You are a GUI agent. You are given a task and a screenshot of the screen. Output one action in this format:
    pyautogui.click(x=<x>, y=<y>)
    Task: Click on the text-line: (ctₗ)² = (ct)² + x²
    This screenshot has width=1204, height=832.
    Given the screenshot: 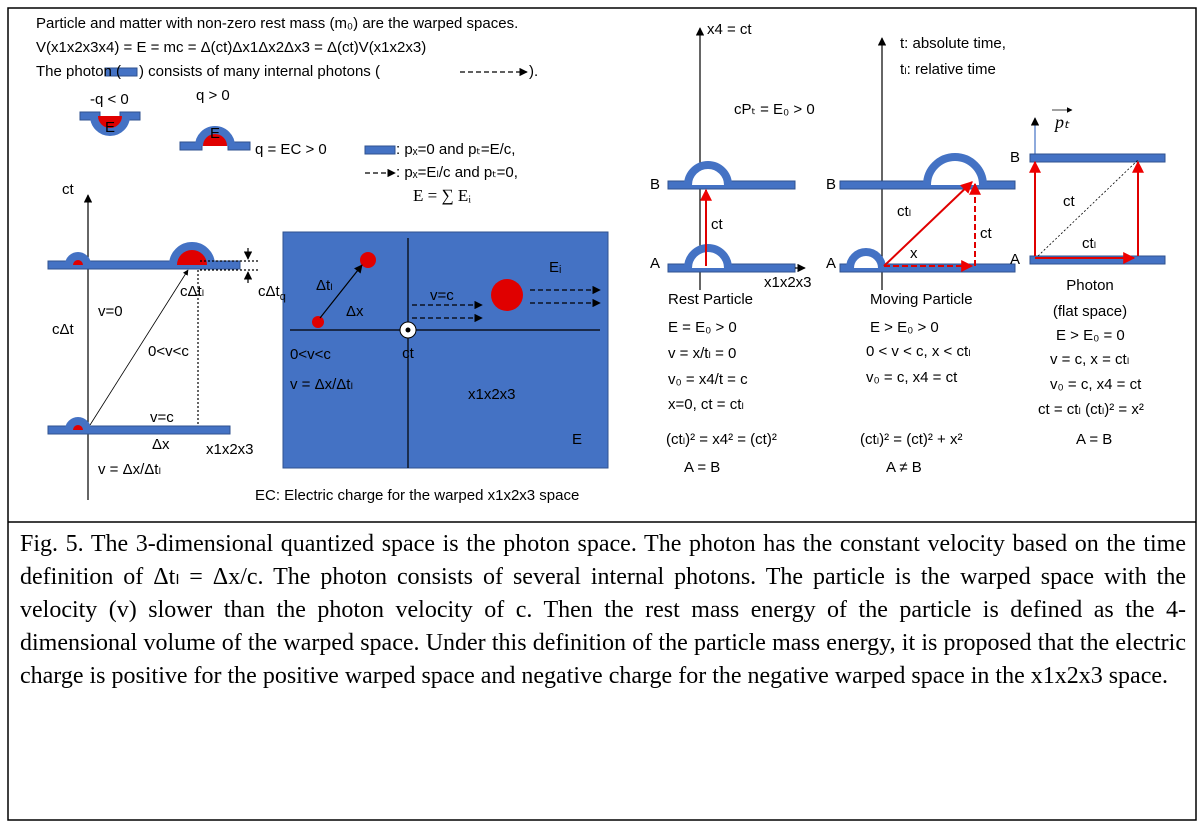 What is the action you would take?
    pyautogui.click(x=911, y=439)
    